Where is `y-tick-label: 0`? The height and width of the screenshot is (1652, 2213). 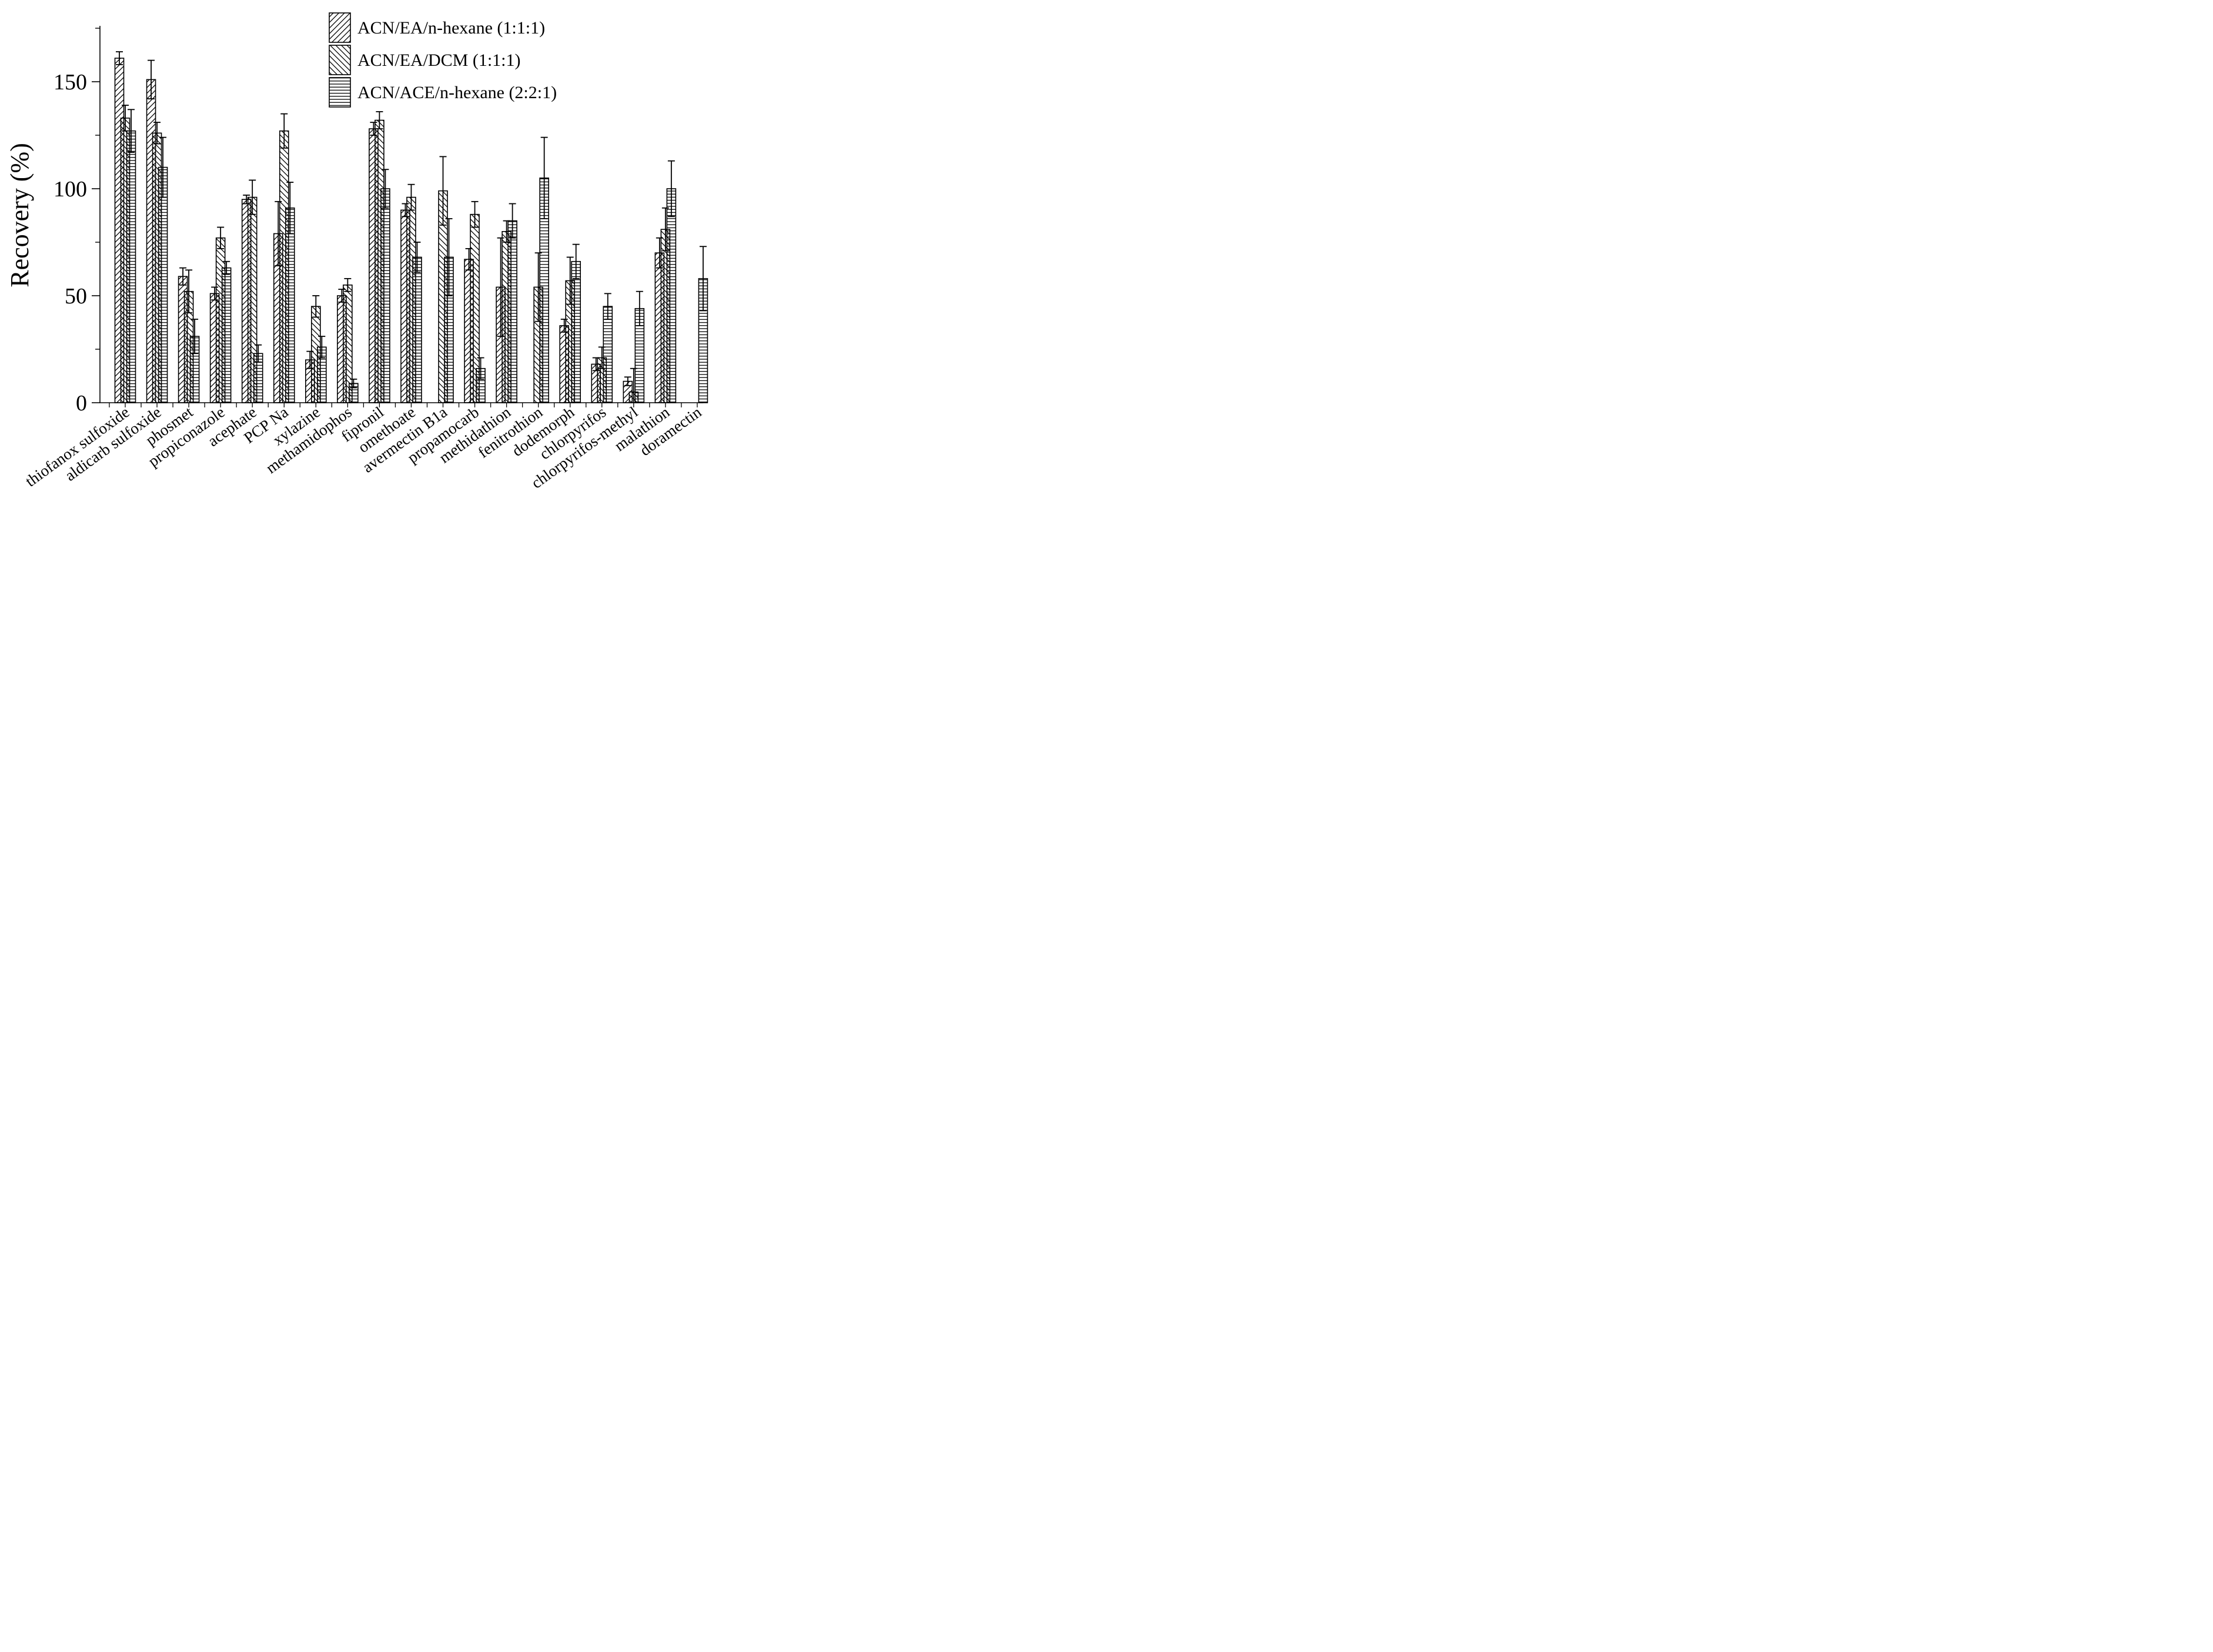
y-tick-label: 0 is located at coordinates (81, 403).